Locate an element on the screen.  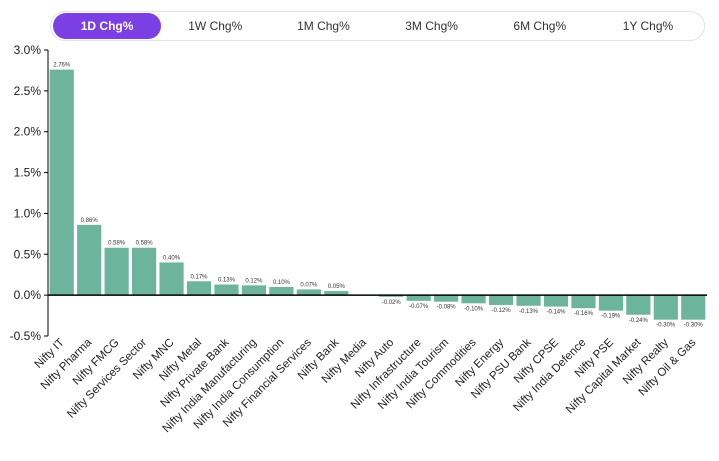
y-tick-label: 0.0% is located at coordinates (28, 295).